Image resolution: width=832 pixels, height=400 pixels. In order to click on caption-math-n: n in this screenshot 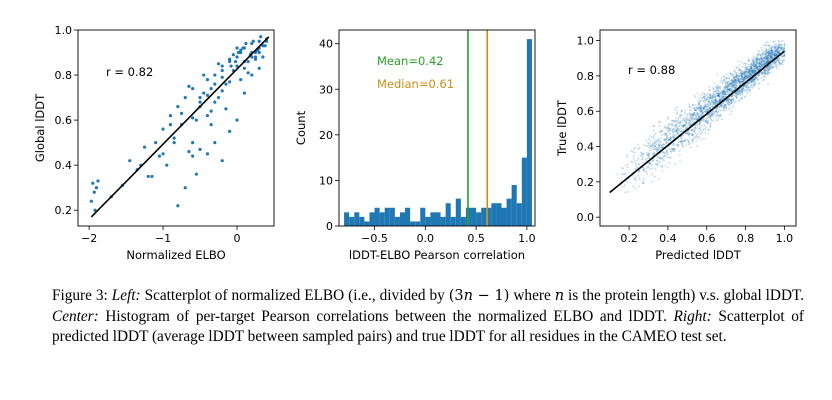, I will do `click(468, 296)`.